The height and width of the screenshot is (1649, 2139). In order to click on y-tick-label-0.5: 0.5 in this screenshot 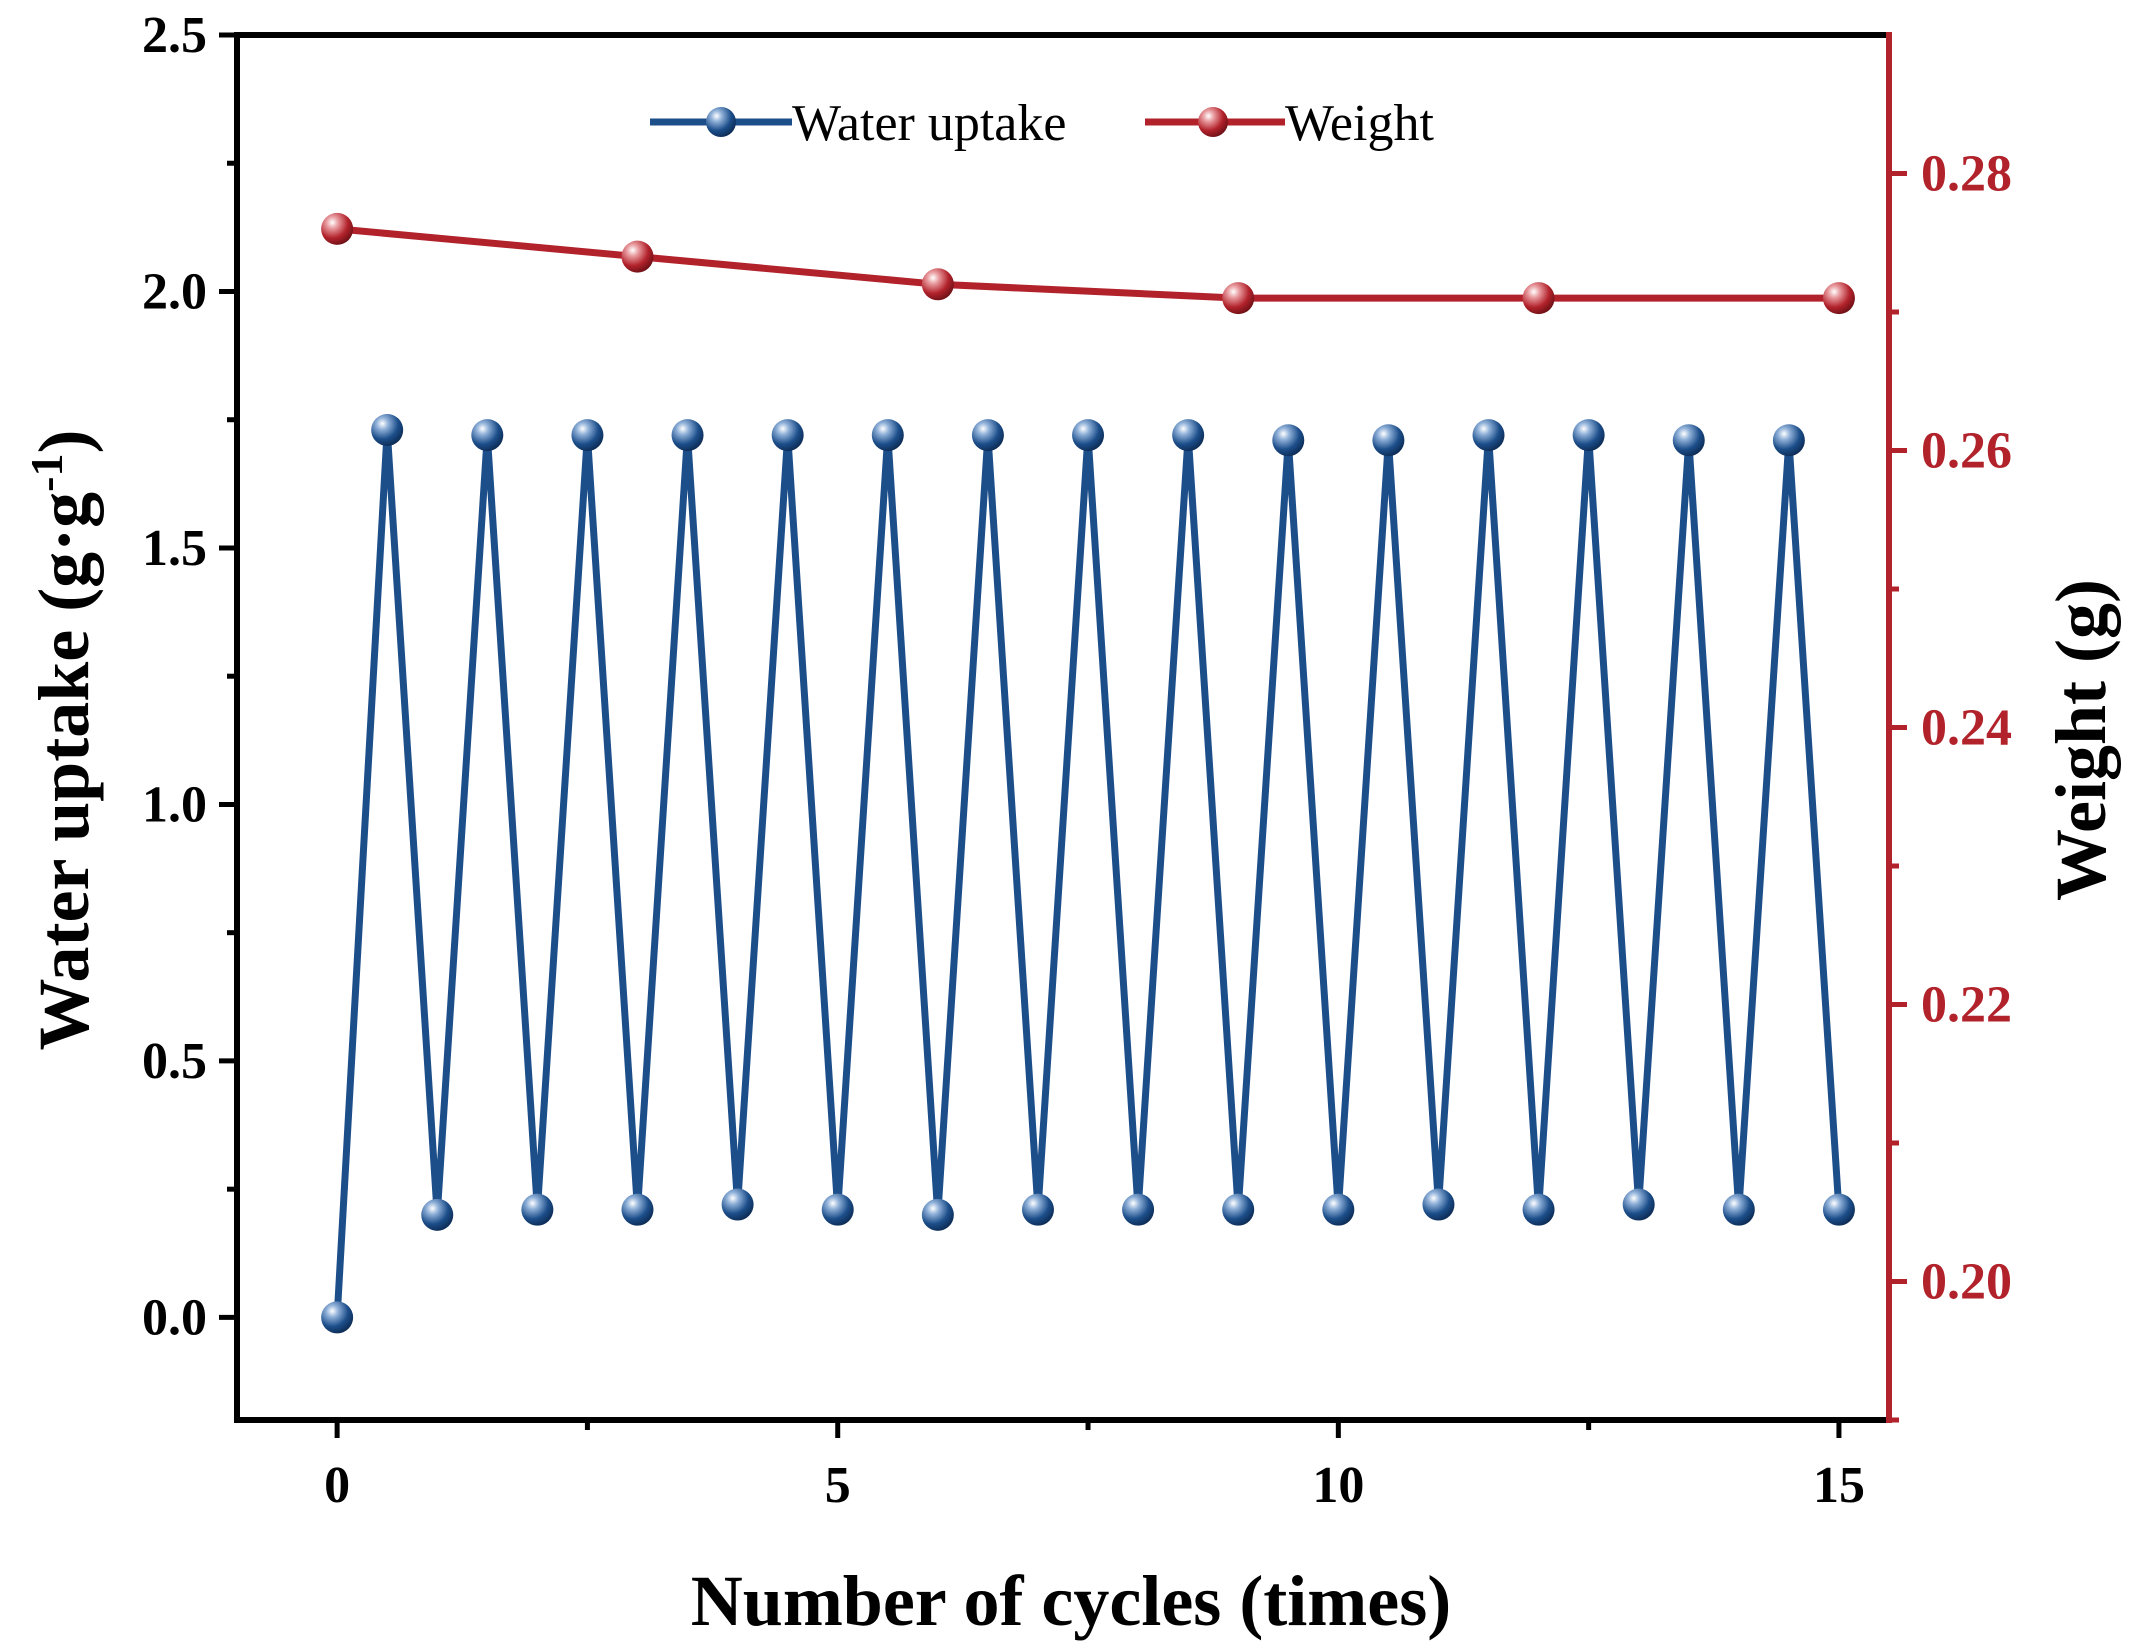, I will do `click(174, 1061)`.